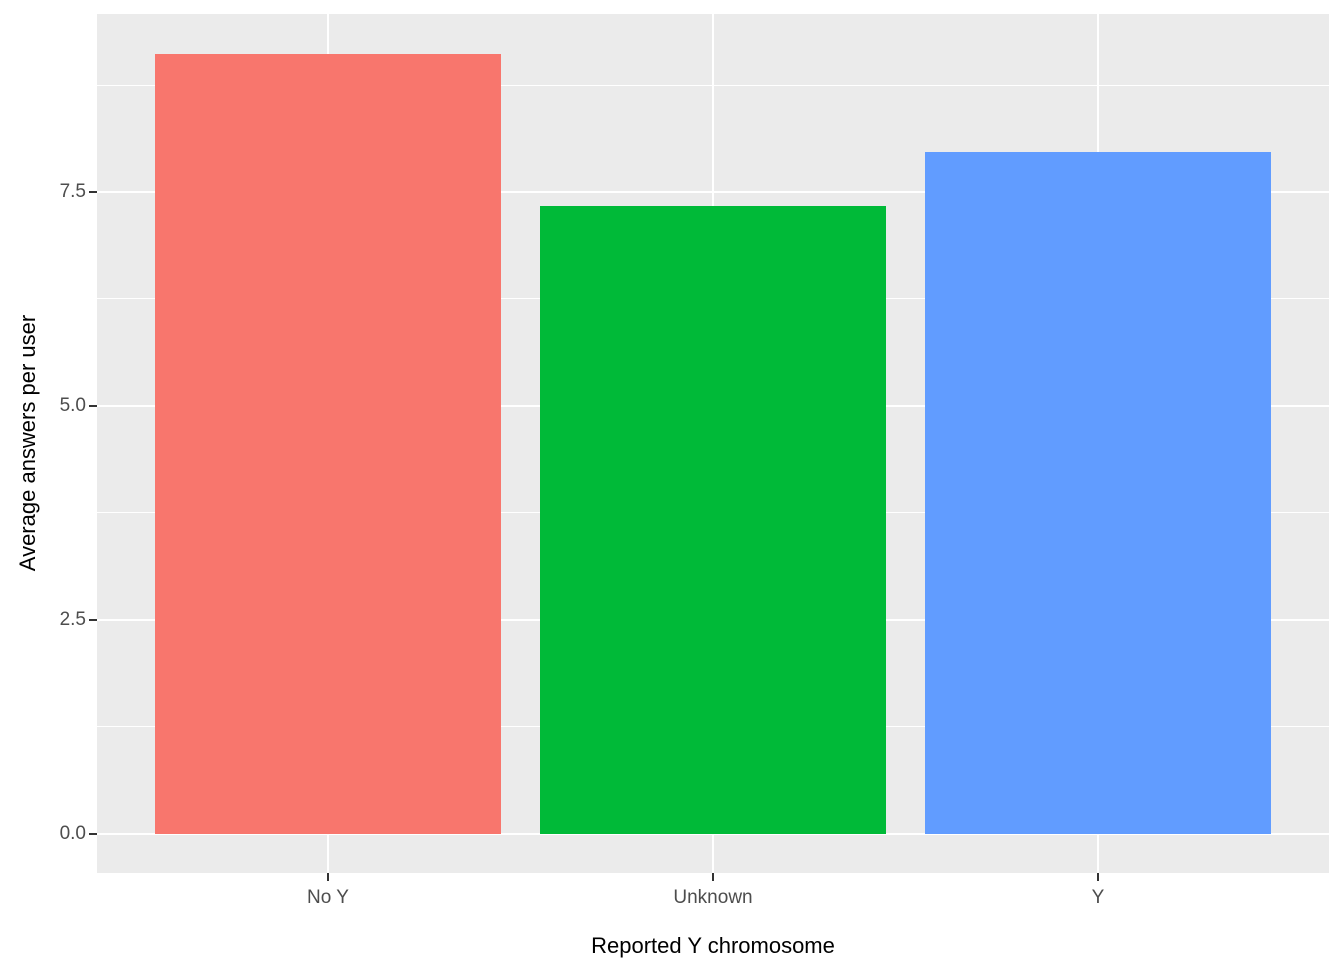 The height and width of the screenshot is (960, 1344). Describe the element at coordinates (72, 405) in the screenshot. I see `y-tick-label: 5.0` at that location.